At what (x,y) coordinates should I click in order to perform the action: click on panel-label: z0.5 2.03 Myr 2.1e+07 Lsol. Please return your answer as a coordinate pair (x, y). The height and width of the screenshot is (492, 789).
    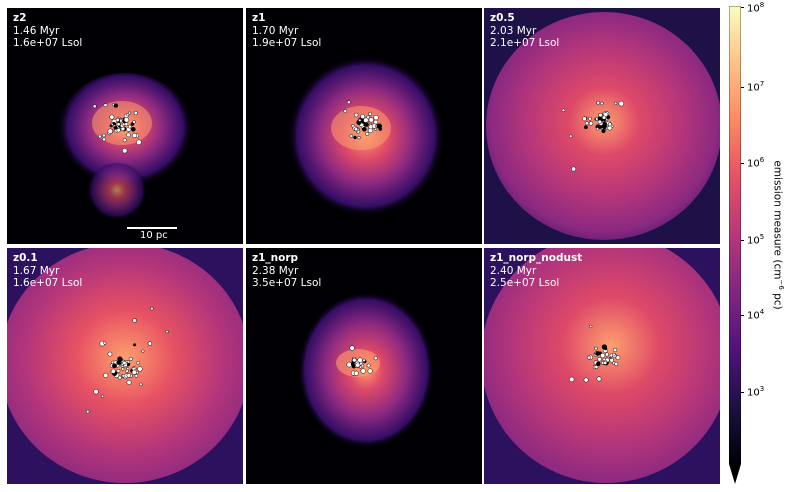
    Looking at the image, I should click on (524, 31).